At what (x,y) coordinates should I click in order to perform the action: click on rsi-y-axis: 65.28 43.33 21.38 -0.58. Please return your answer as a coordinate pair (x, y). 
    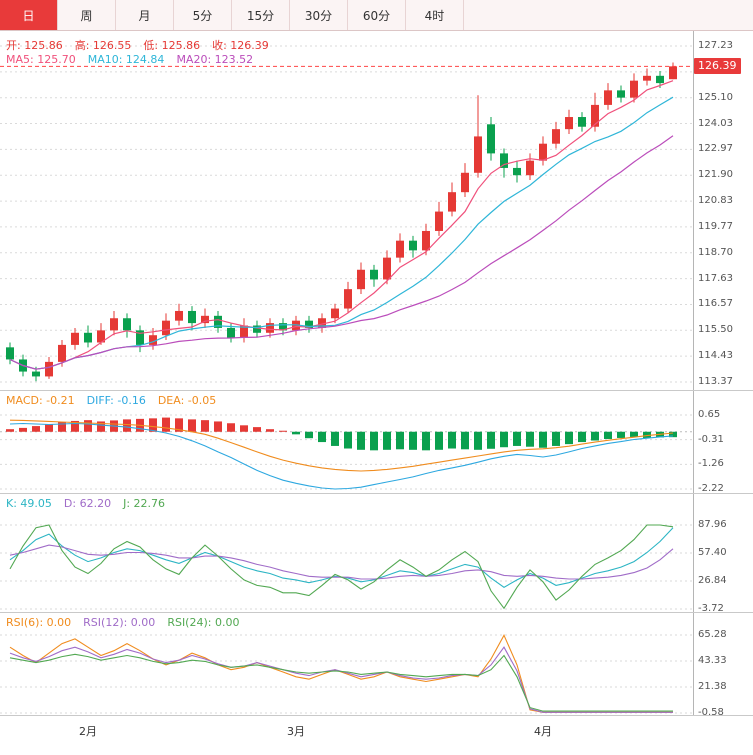
    Looking at the image, I should click on (723, 665).